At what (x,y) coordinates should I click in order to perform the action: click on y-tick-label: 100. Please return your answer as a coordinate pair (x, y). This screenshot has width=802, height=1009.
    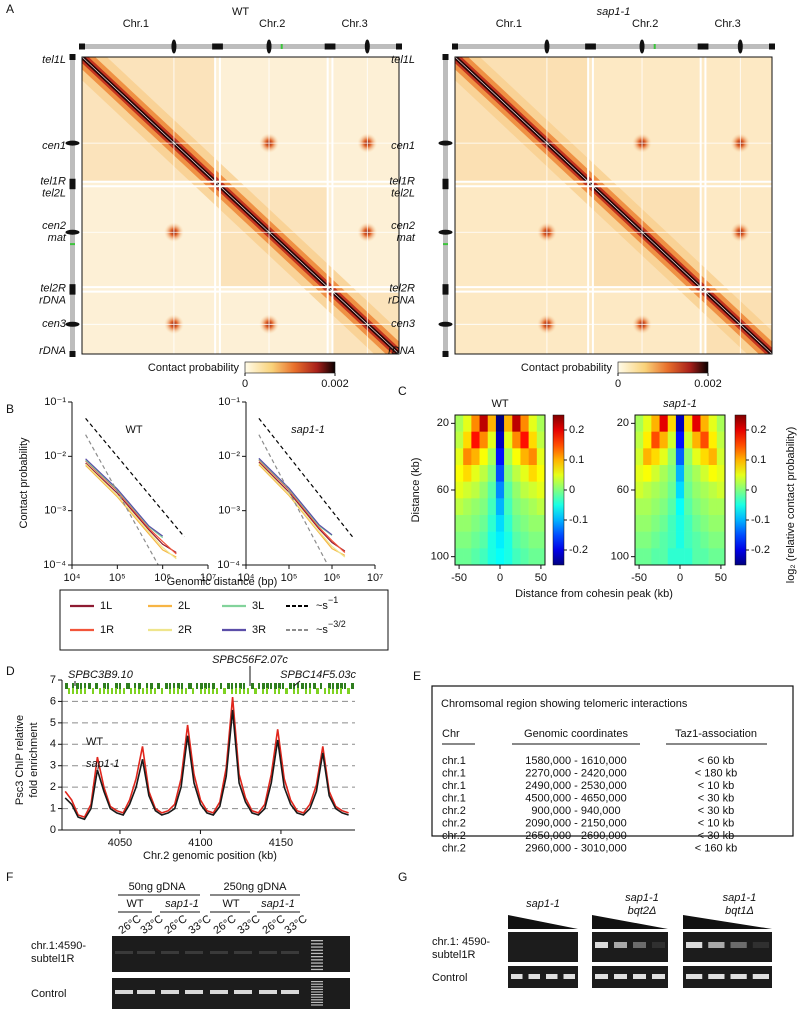
    Looking at the image, I should click on (620, 557).